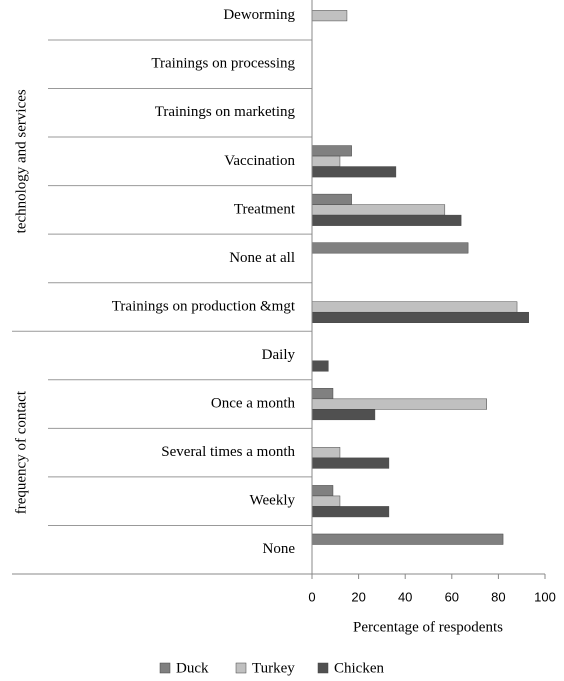 The height and width of the screenshot is (681, 564). Describe the element at coordinates (259, 15) in the screenshot. I see `category-label: Deworming` at that location.